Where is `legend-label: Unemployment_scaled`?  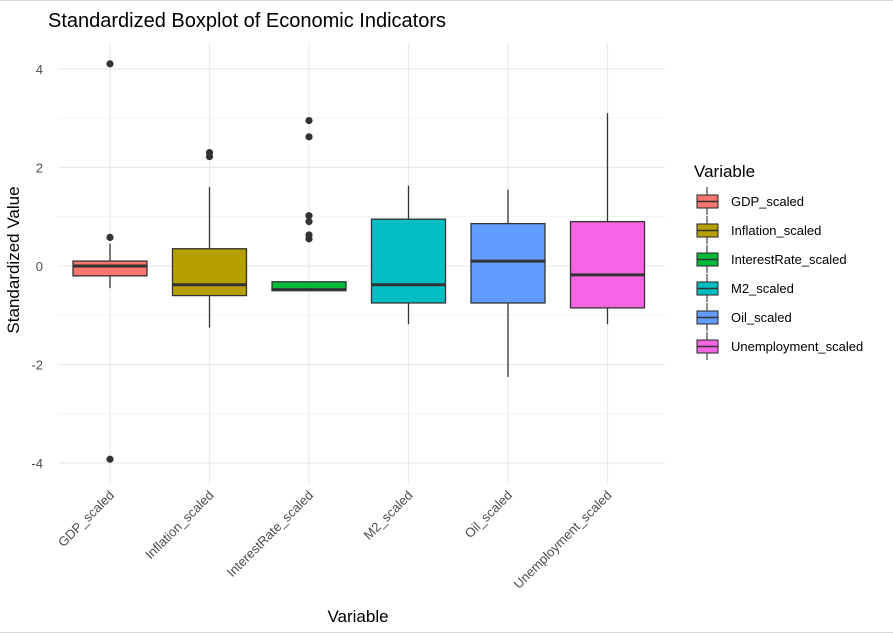 legend-label: Unemployment_scaled is located at coordinates (797, 346).